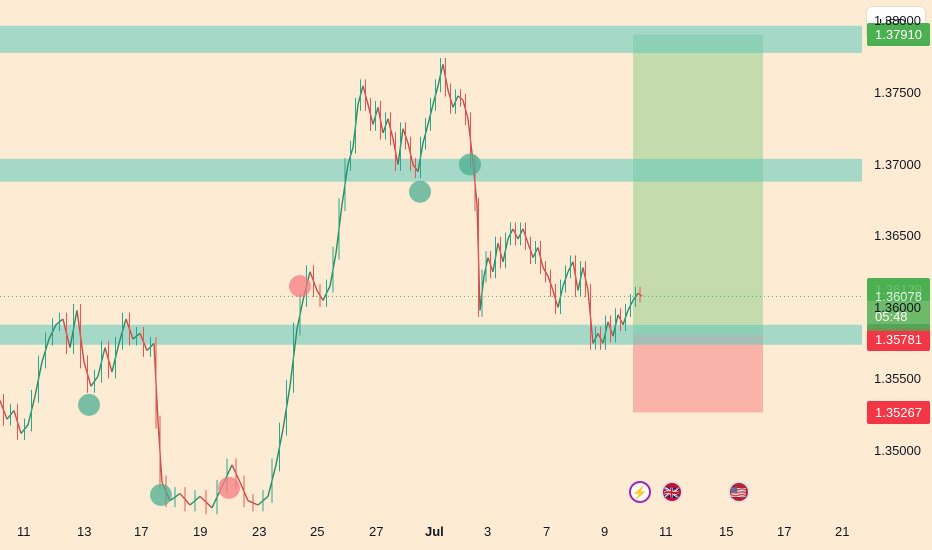 The height and width of the screenshot is (550, 932). Describe the element at coordinates (897, 164) in the screenshot. I see `y-tick-label: 1.37000` at that location.